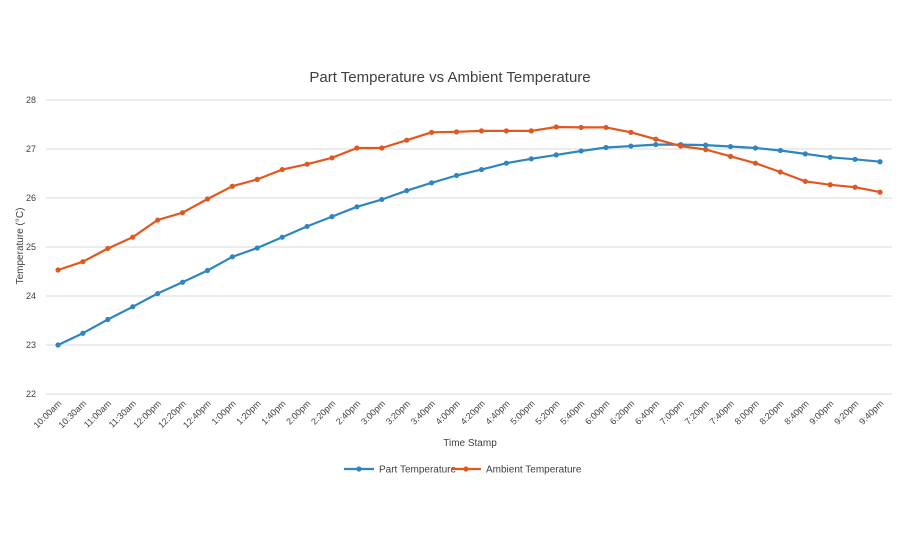  What do you see at coordinates (547, 412) in the screenshot?
I see `x-tick-label: 5:20pm` at bounding box center [547, 412].